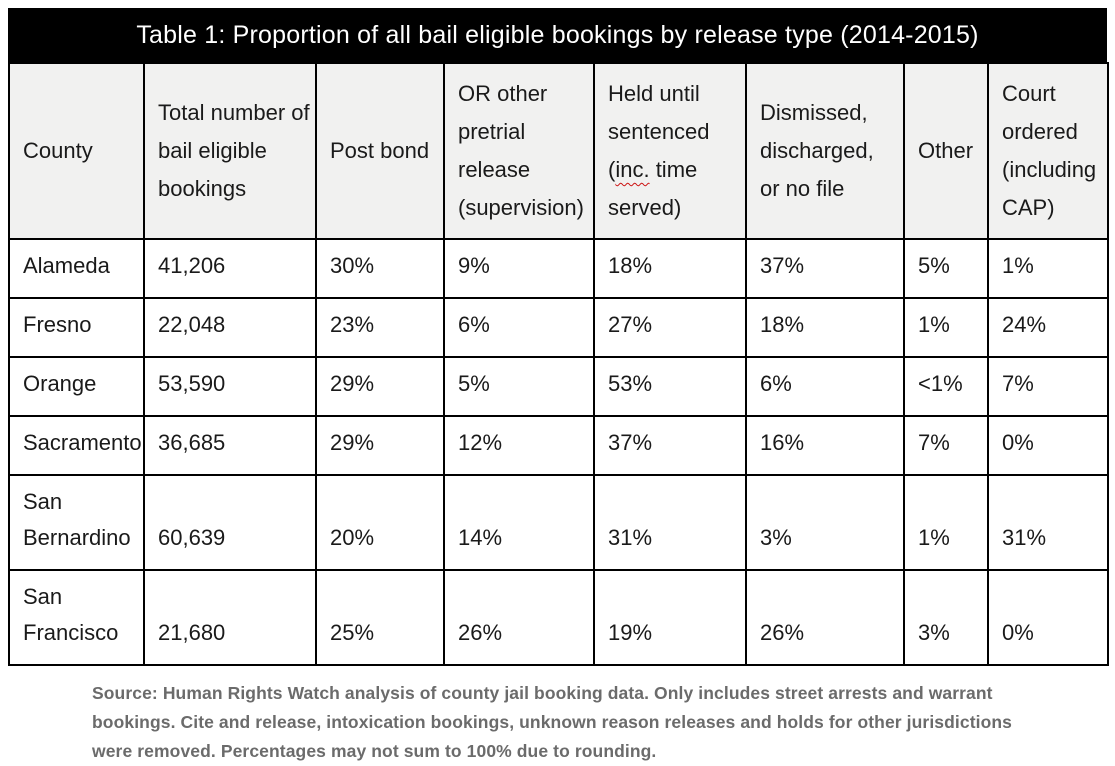 The height and width of the screenshot is (766, 1115). Describe the element at coordinates (519, 445) in the screenshot. I see `value-cell: 12%` at that location.